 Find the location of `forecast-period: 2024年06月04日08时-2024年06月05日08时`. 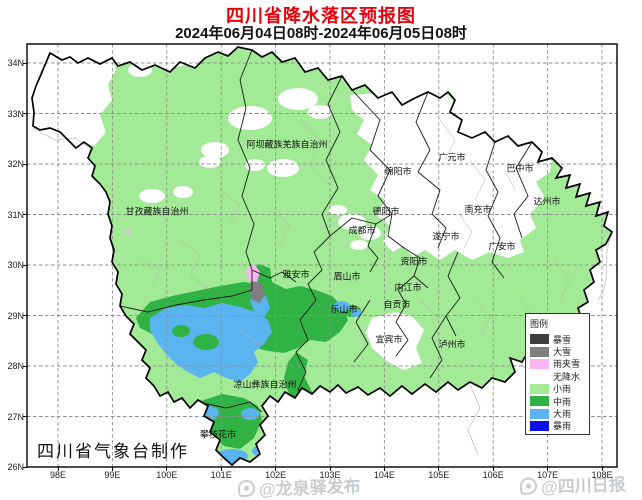

forecast-period: 2024年06月04日08时-2024年06月05日08时 is located at coordinates (321, 33).